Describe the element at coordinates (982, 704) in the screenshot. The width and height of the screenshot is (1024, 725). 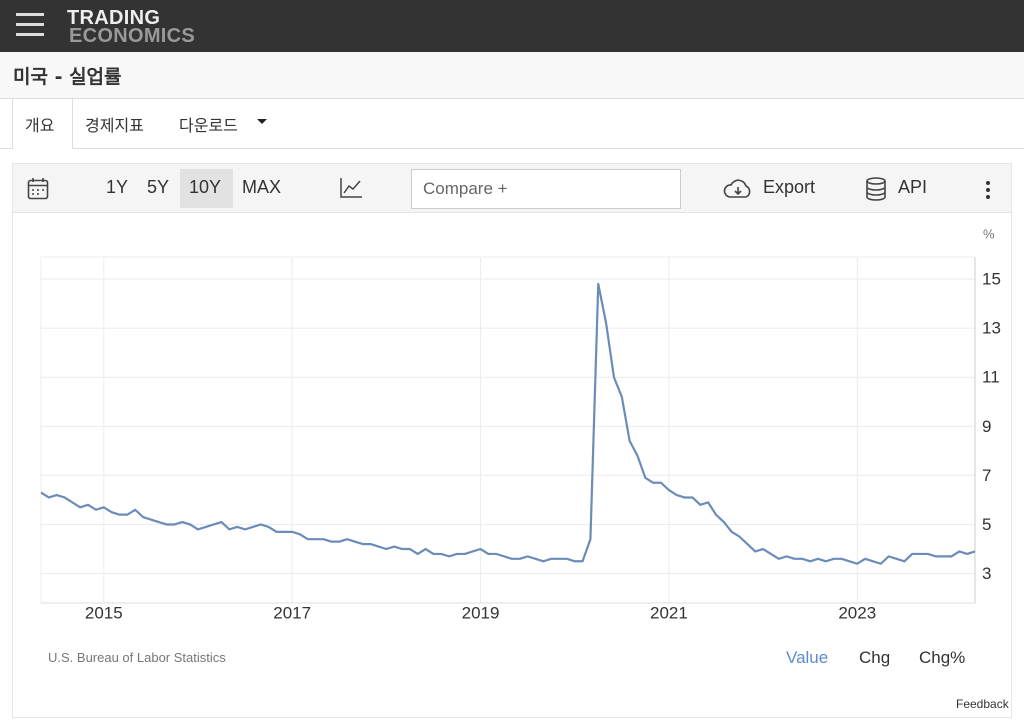
I see `feedback-link: Feedback` at that location.